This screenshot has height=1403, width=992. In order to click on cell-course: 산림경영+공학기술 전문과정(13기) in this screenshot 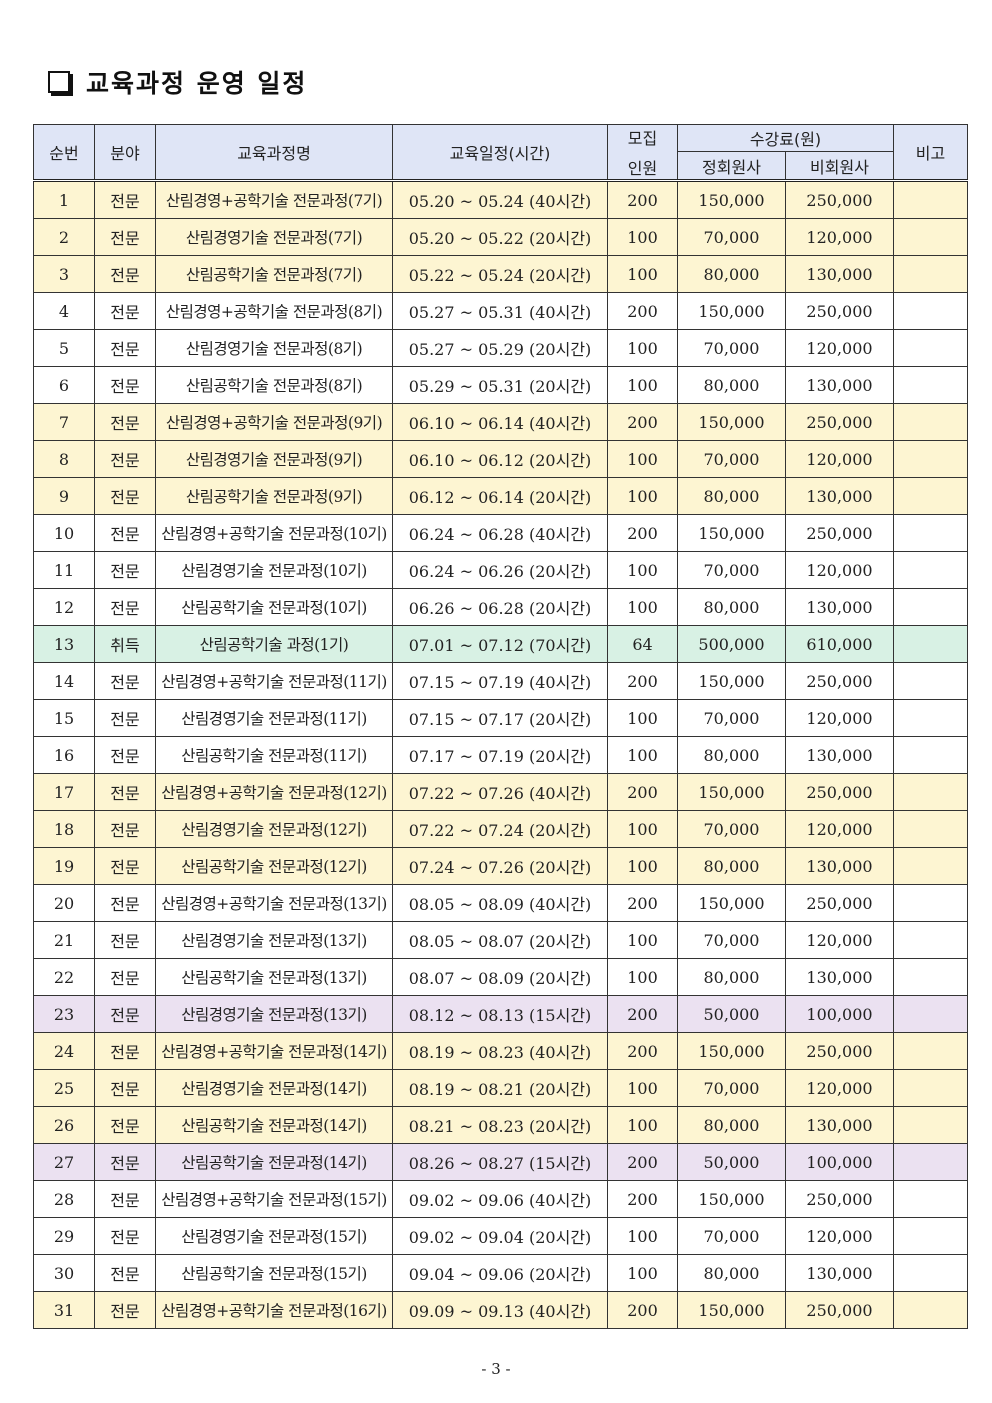, I will do `click(274, 903)`.